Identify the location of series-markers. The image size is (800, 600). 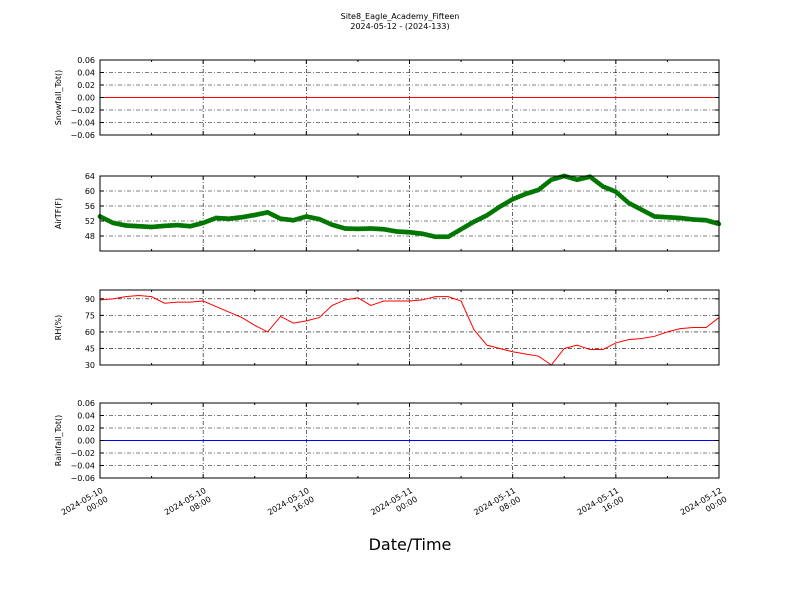
(409, 206).